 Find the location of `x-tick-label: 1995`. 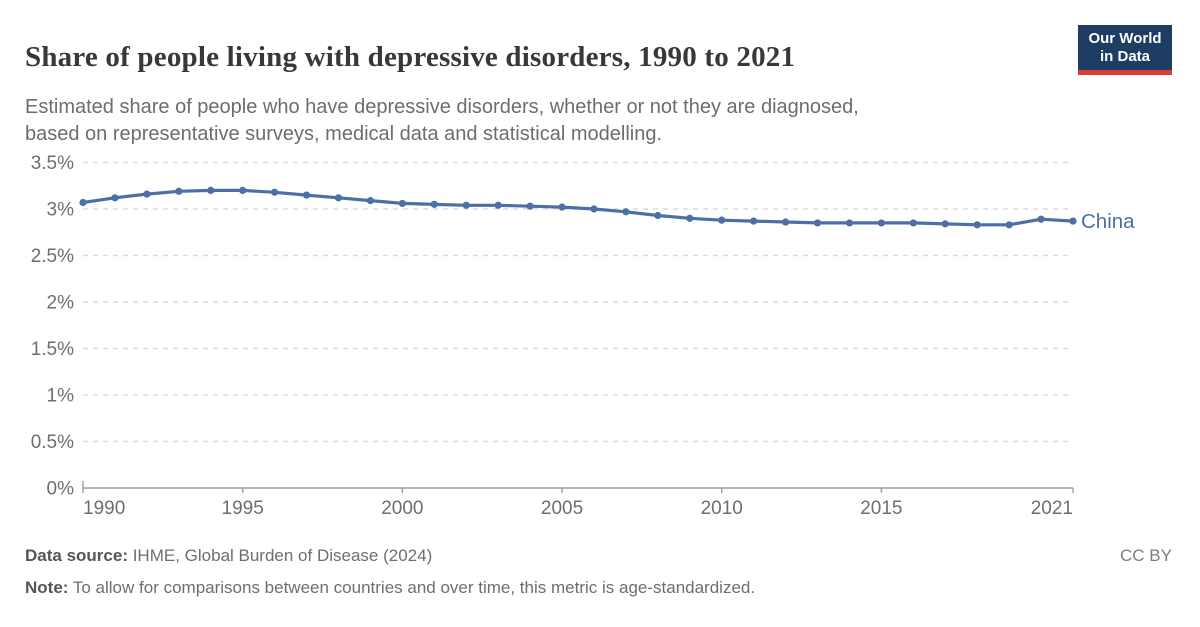

x-tick-label: 1995 is located at coordinates (243, 508).